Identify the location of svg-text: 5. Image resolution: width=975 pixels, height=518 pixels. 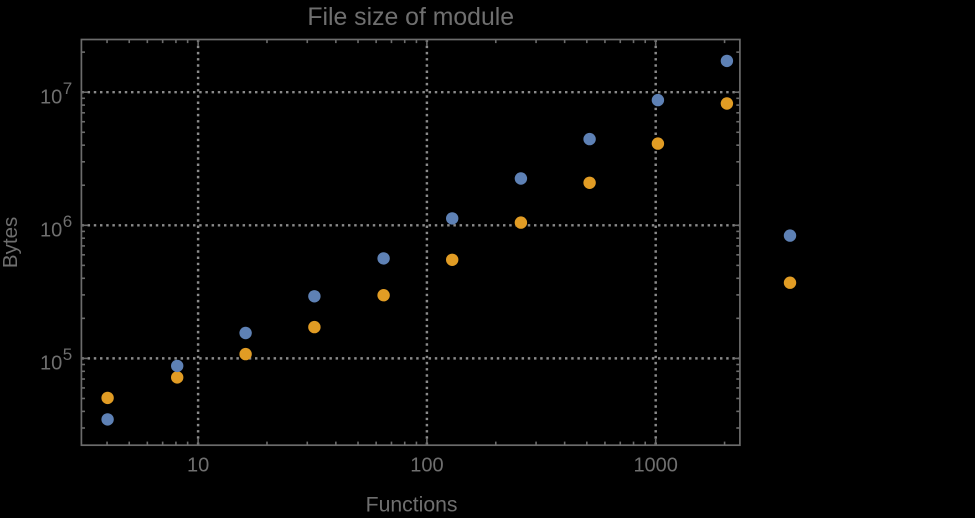
(67, 354).